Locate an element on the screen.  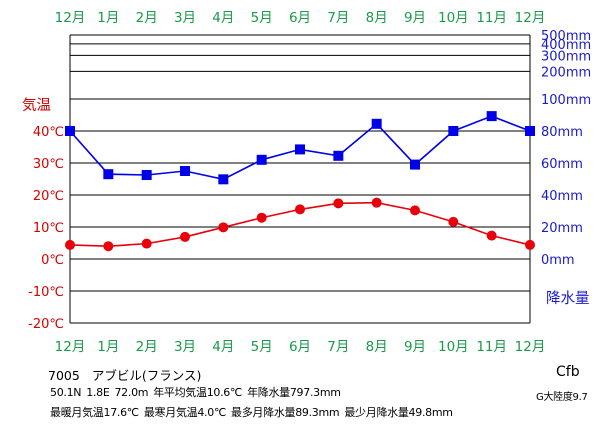
temp-tick-label: 0℃ is located at coordinates (52, 260).